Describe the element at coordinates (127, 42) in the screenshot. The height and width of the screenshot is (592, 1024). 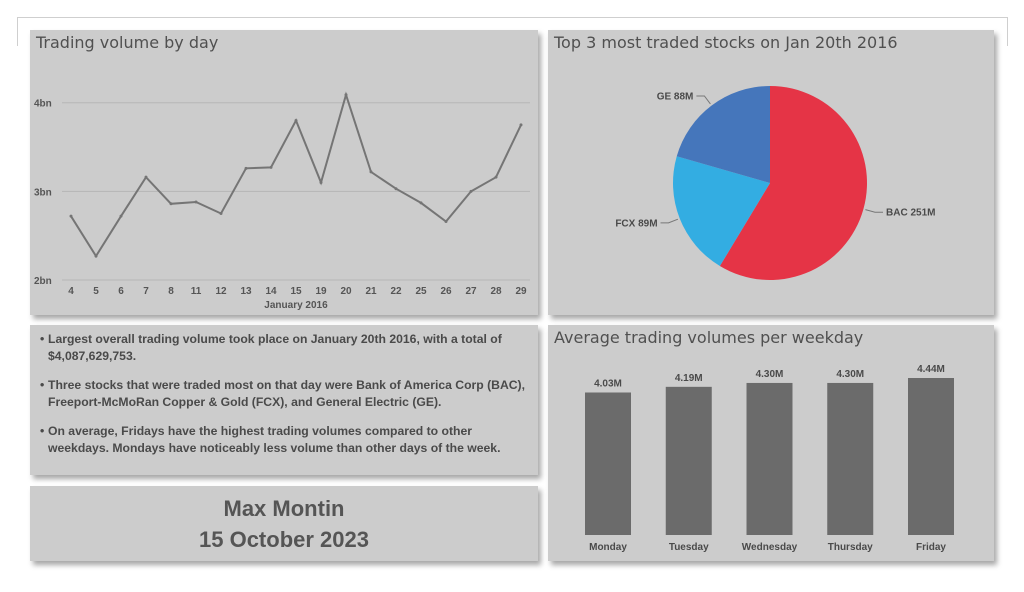
I see `line-chart-title: Trading volume by day` at that location.